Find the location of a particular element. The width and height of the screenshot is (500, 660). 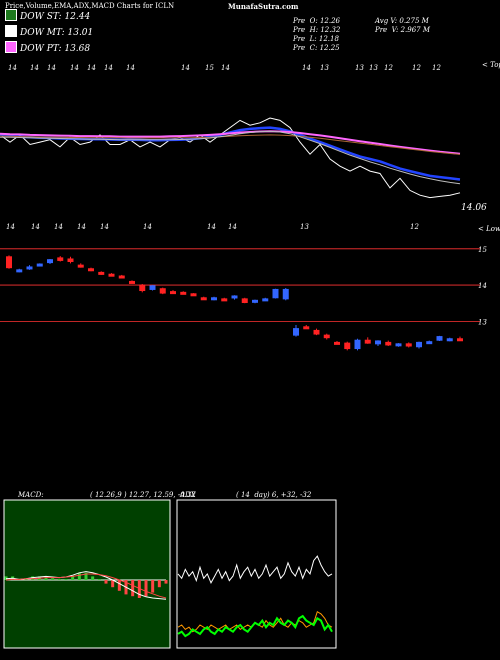

ema-lines is located at coordinates (230, 158).